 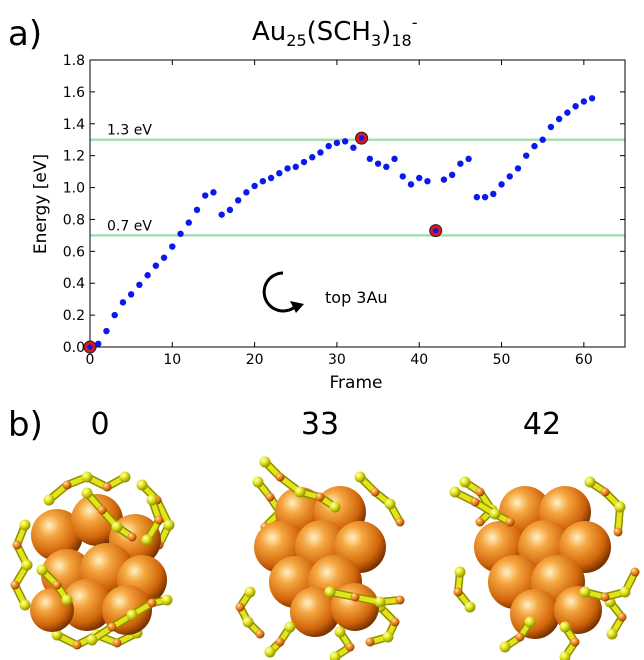 What do you see at coordinates (74, 220) in the screenshot?
I see `y-tick-label: 0.8` at bounding box center [74, 220].